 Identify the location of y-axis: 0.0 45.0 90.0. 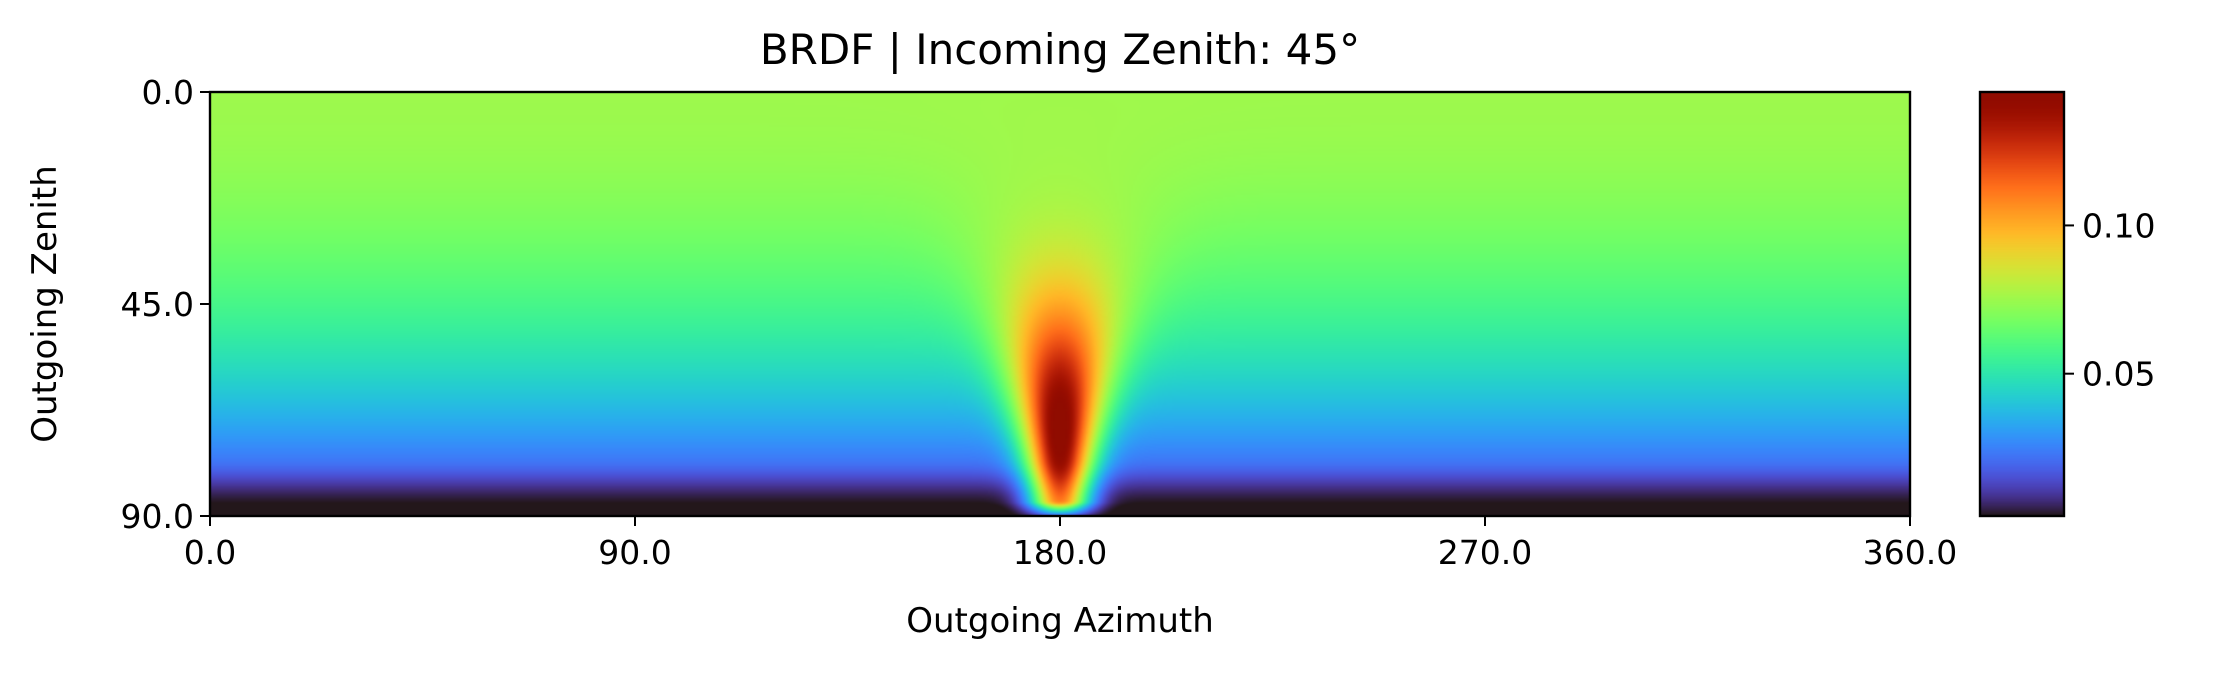
(165, 304).